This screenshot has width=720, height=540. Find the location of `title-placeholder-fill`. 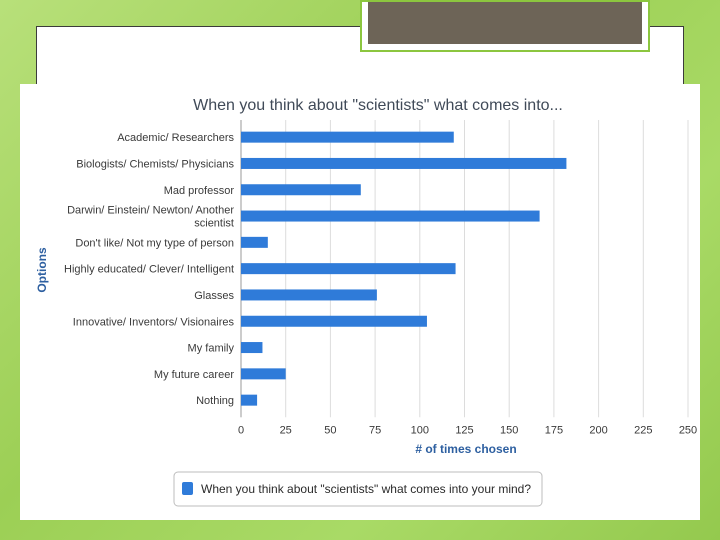

title-placeholder-fill is located at coordinates (505, 23).